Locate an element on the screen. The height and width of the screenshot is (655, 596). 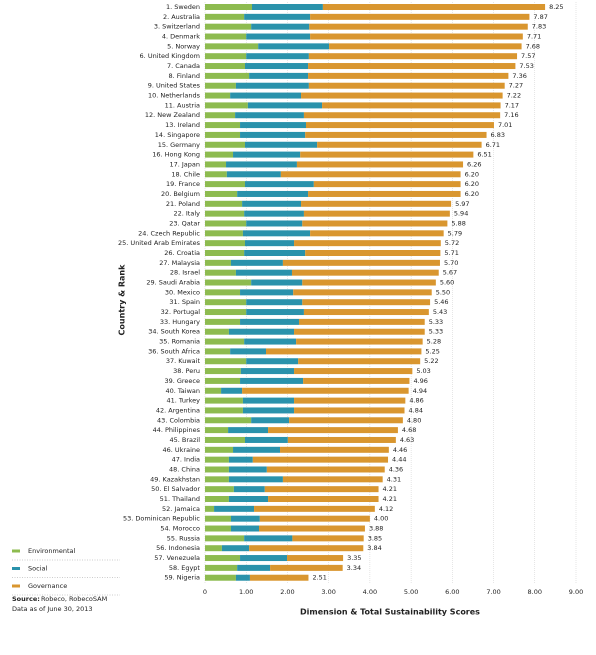
y-axis-title: Country & Rank is located at coordinates (122, 300).